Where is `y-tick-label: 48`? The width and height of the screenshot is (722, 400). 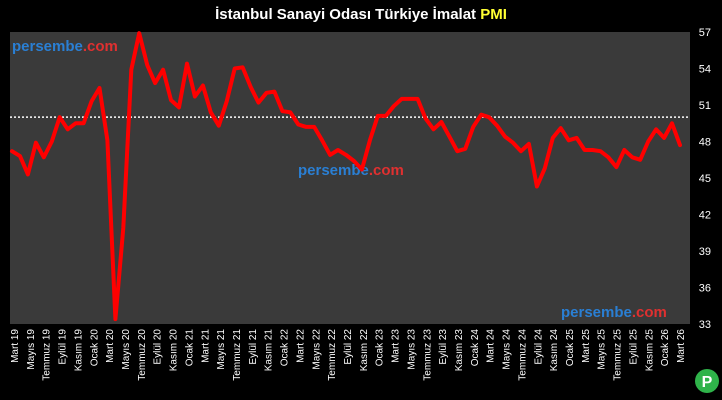 y-tick-label: 48 is located at coordinates (705, 143).